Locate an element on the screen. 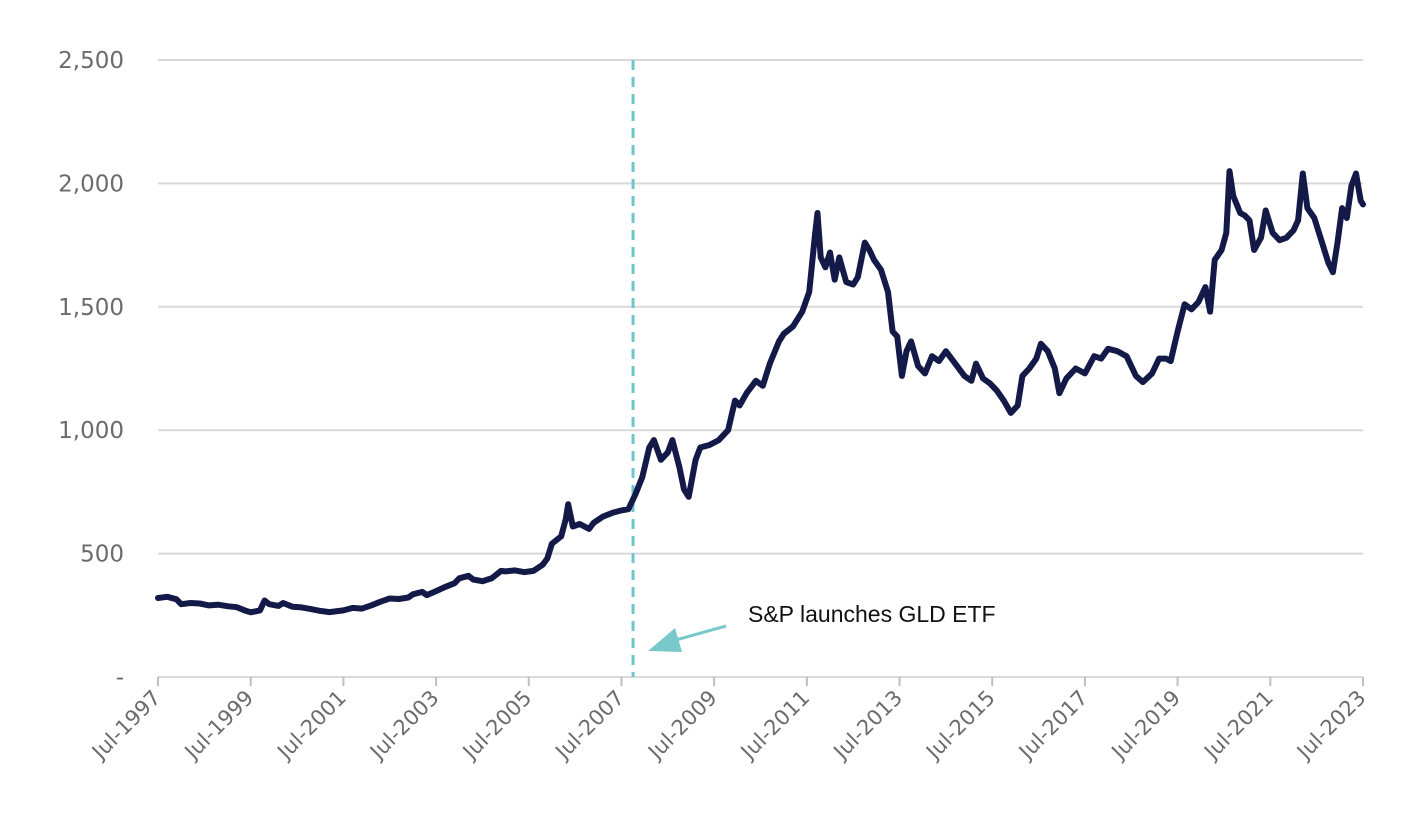 This screenshot has width=1405, height=830. annotation-arrow-shaft is located at coordinates (699, 633).